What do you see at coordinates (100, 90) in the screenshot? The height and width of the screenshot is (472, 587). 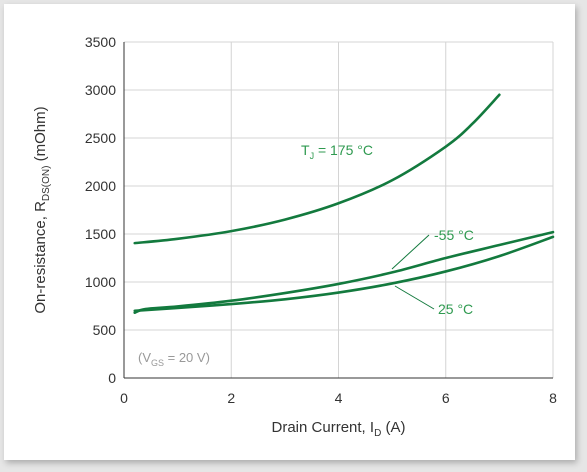 I see `y-tick-label: 3000` at bounding box center [100, 90].